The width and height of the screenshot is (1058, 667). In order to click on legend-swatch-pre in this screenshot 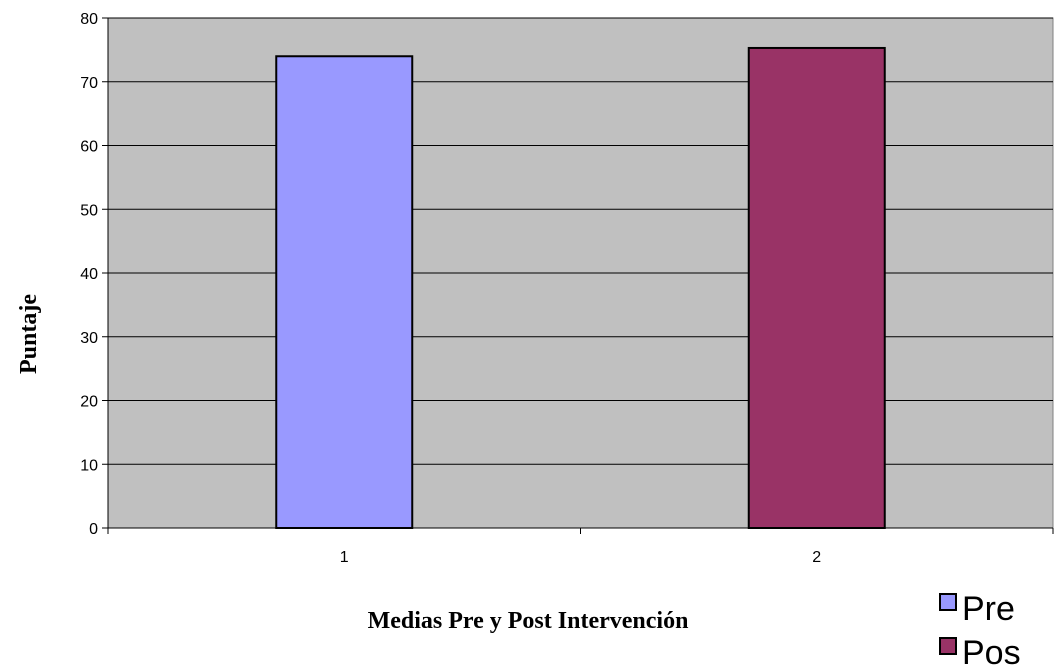, I will do `click(948, 602)`.